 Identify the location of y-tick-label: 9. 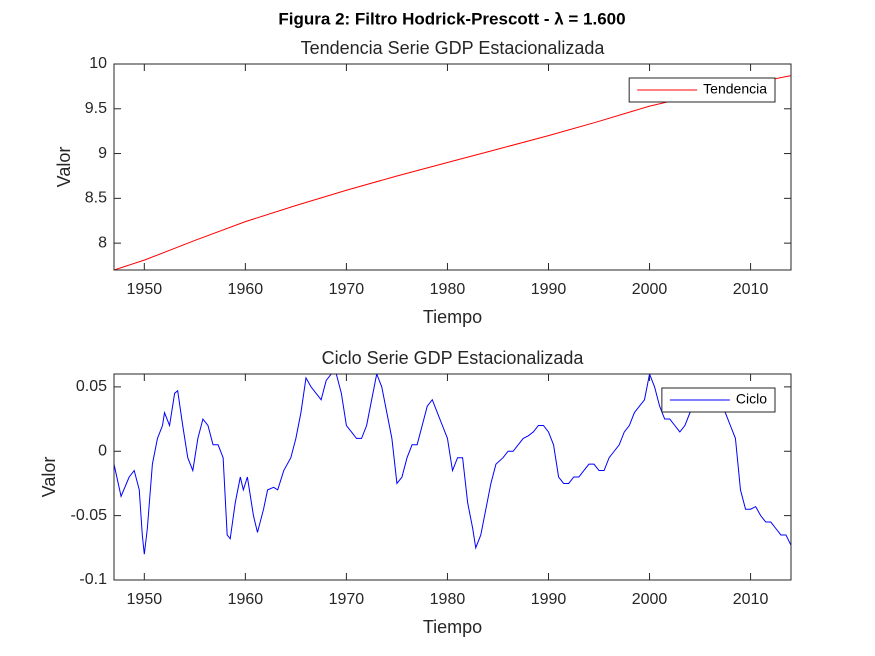
(102, 153).